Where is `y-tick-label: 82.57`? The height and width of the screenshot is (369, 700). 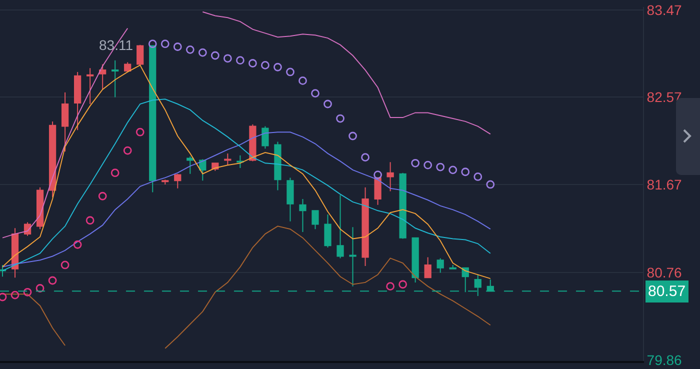
y-tick-label: 82.57 is located at coordinates (664, 97).